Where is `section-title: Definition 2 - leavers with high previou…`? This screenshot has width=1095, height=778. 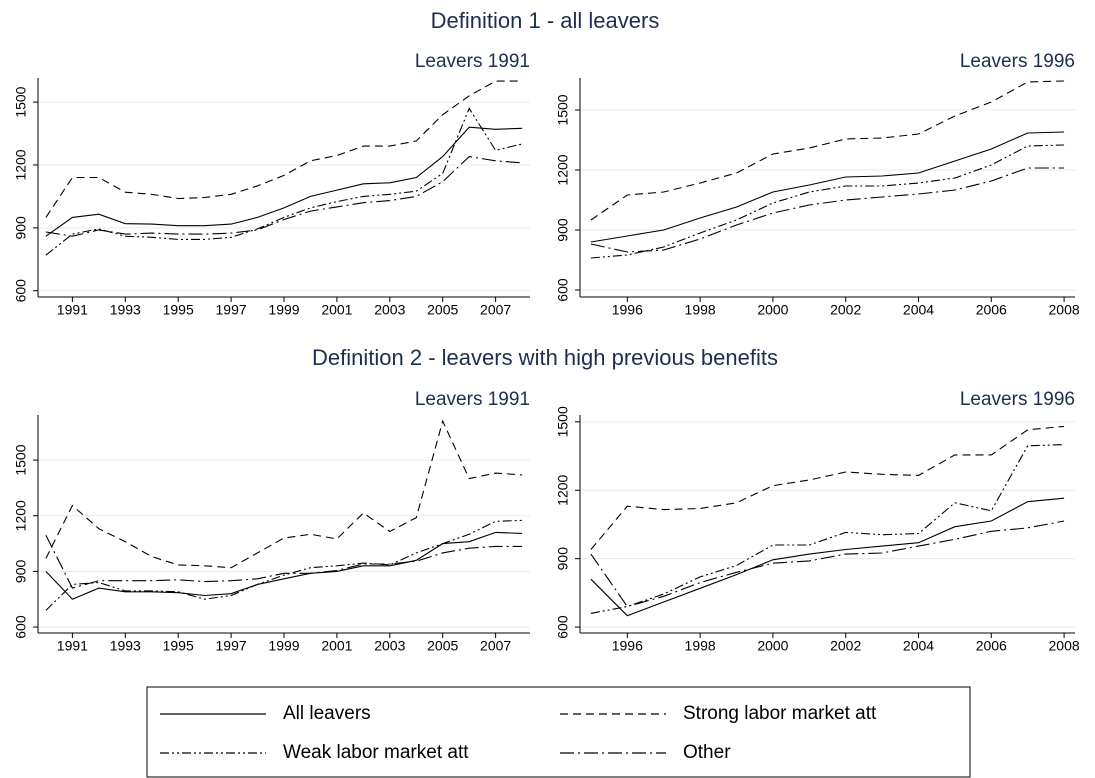
section-title: Definition 2 - leavers with high previou… is located at coordinates (545, 357).